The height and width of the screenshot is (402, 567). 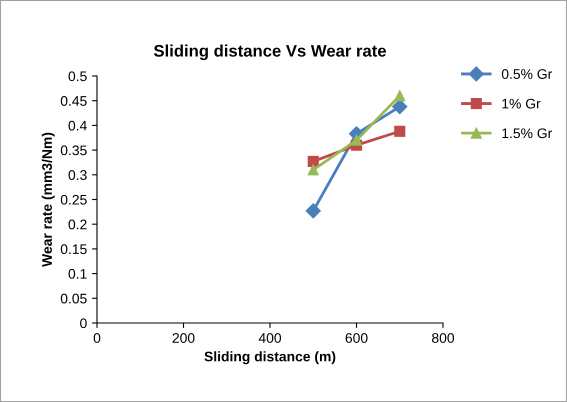 I want to click on y-tick-label: 0.4, so click(x=77, y=125).